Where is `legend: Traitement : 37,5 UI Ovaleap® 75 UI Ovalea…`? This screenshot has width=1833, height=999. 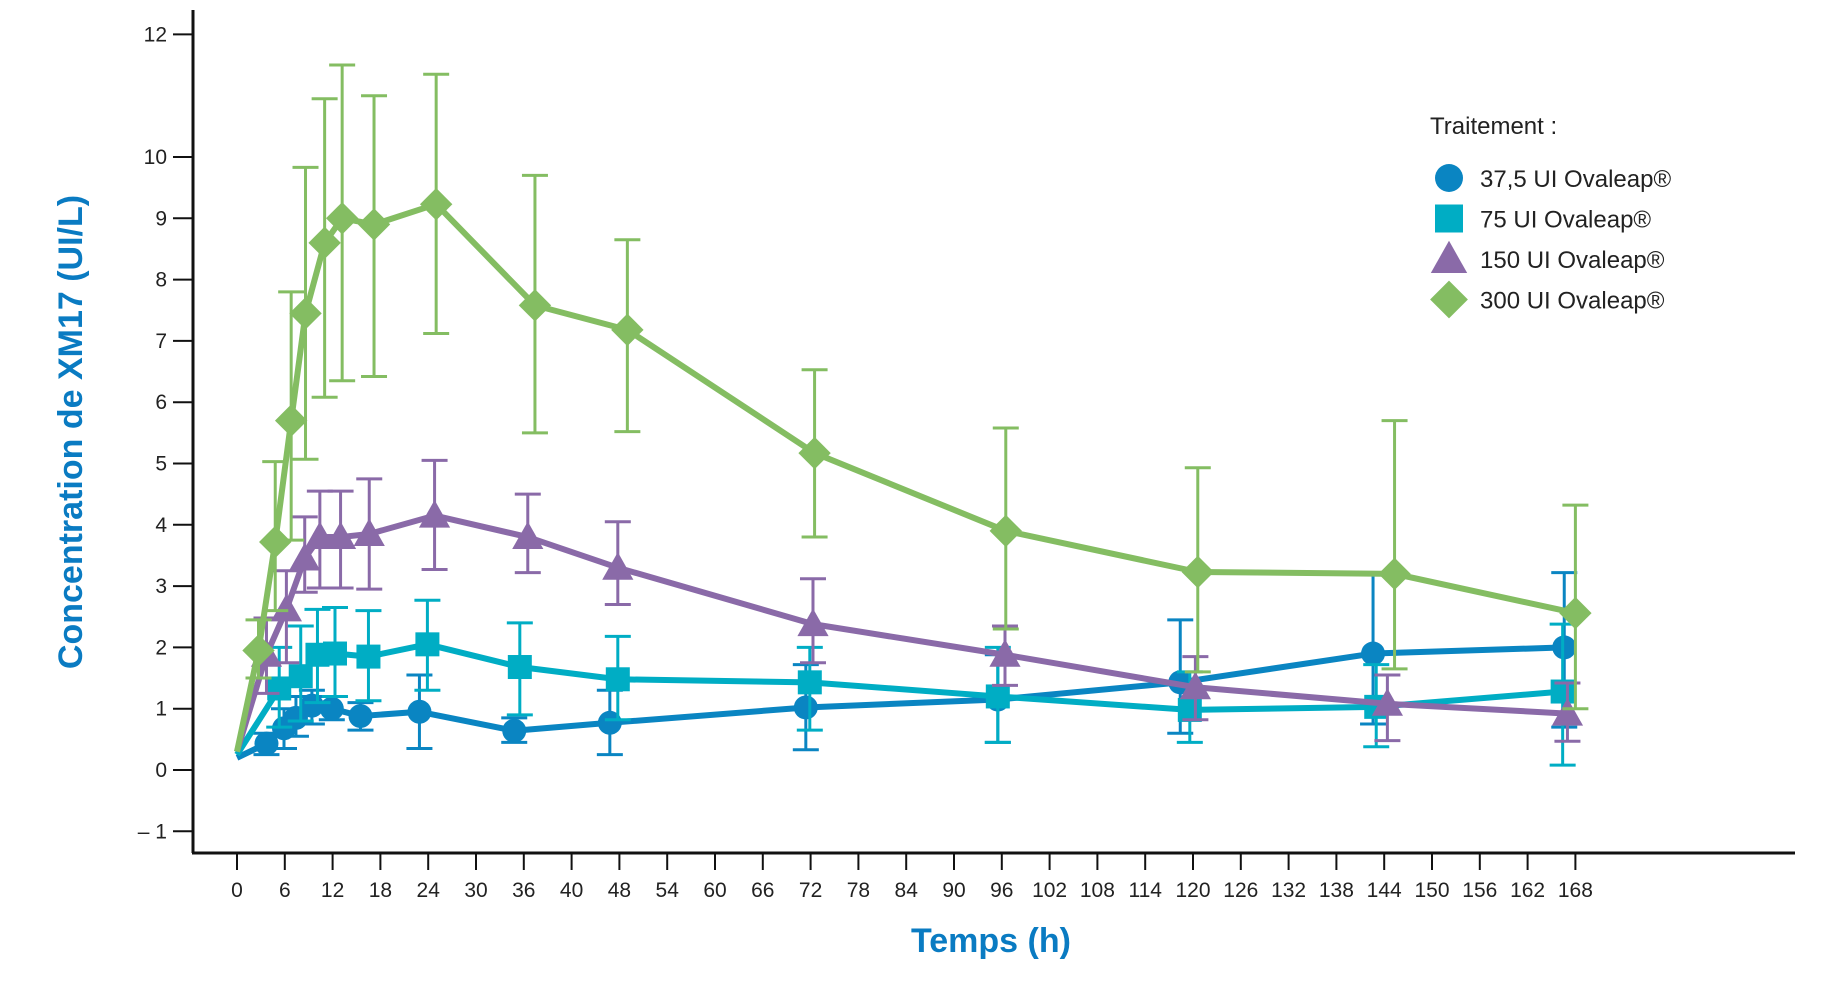
legend: Traitement : 37,5 UI Ovaleap® 75 UI Ovalea… is located at coordinates (1550, 216).